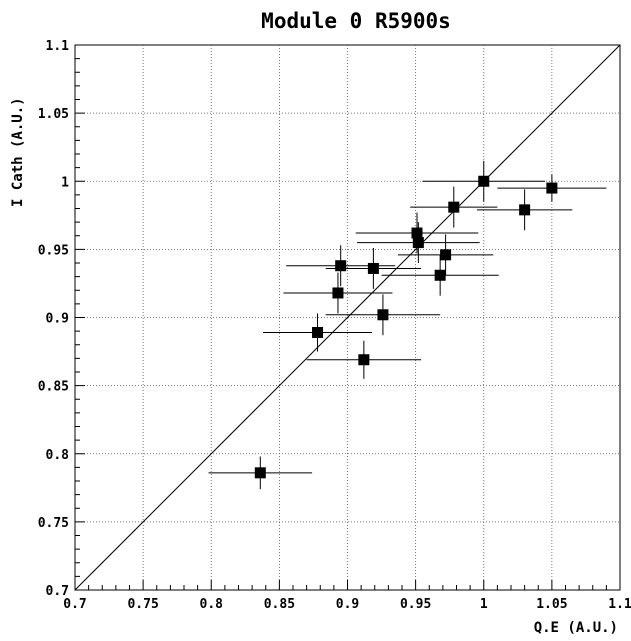  What do you see at coordinates (53, 114) in the screenshot?
I see `y-tick-label: 1.05` at bounding box center [53, 114].